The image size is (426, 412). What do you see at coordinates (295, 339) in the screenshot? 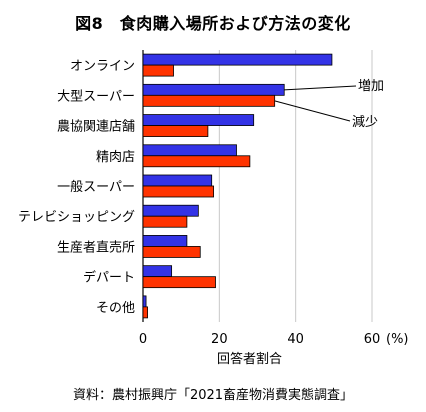
I see `tick-label-40: 40` at bounding box center [295, 339].